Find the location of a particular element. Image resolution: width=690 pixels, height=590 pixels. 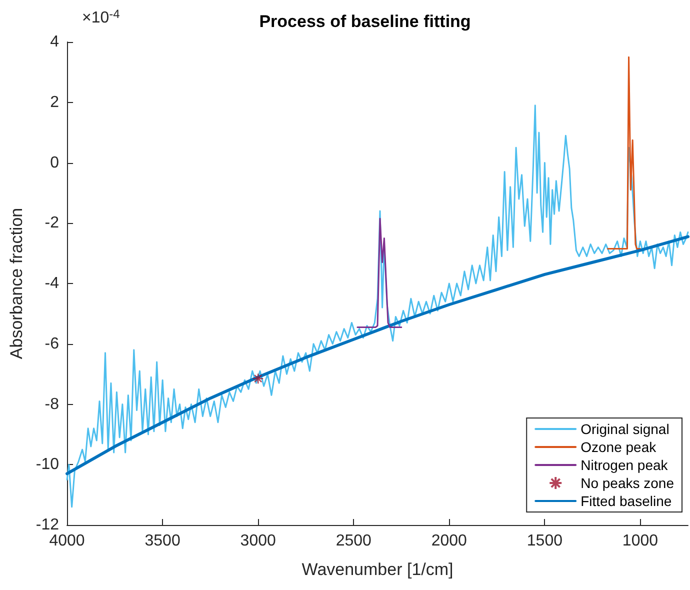

y-tick-label: -10 is located at coordinates (48, 465).